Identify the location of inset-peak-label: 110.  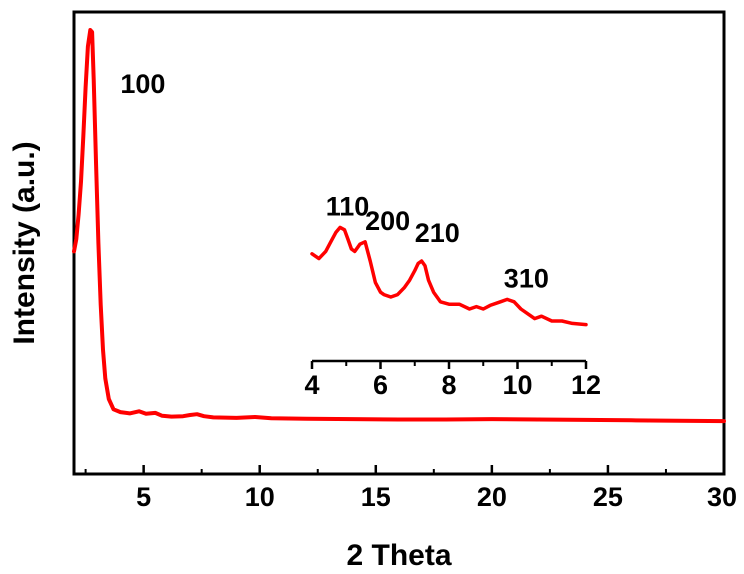
(348, 206).